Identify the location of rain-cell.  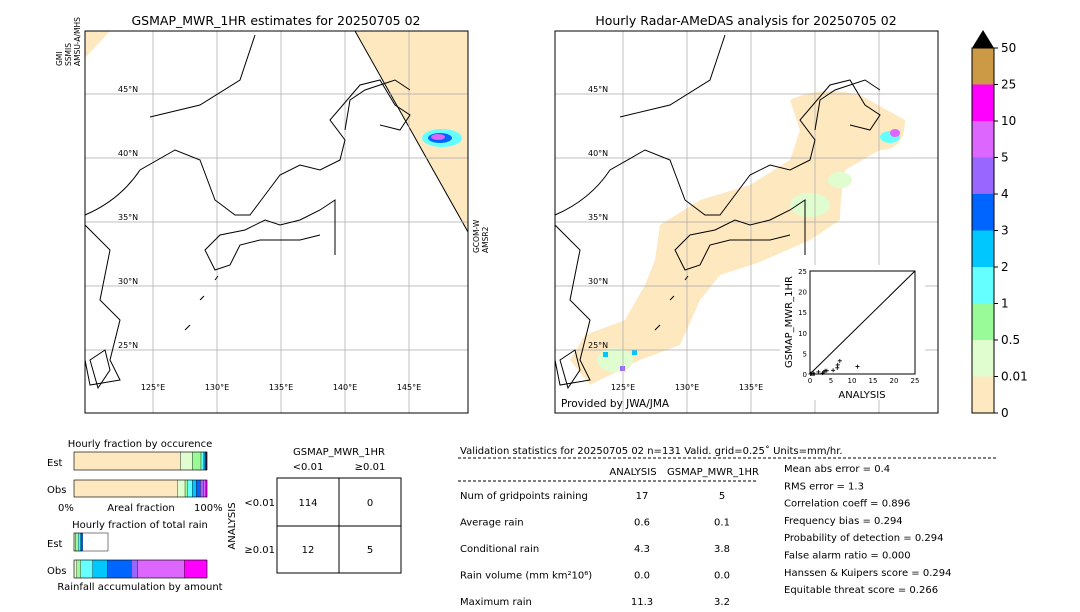
(605, 354).